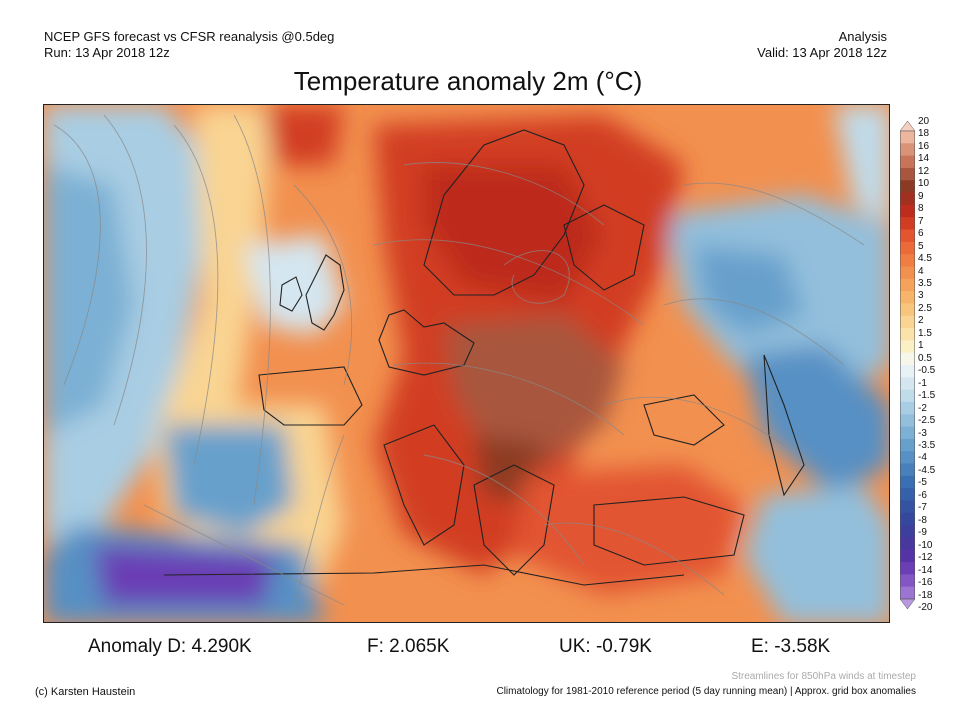 Image resolution: width=960 pixels, height=720 pixels. I want to click on colorbar-top-extend, so click(907, 126).